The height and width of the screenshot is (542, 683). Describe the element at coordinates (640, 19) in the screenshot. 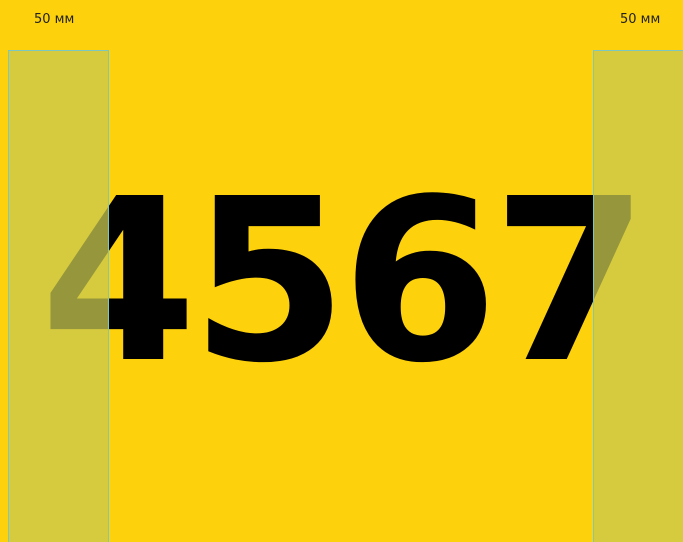

I see `right-label: 50 мм` at that location.